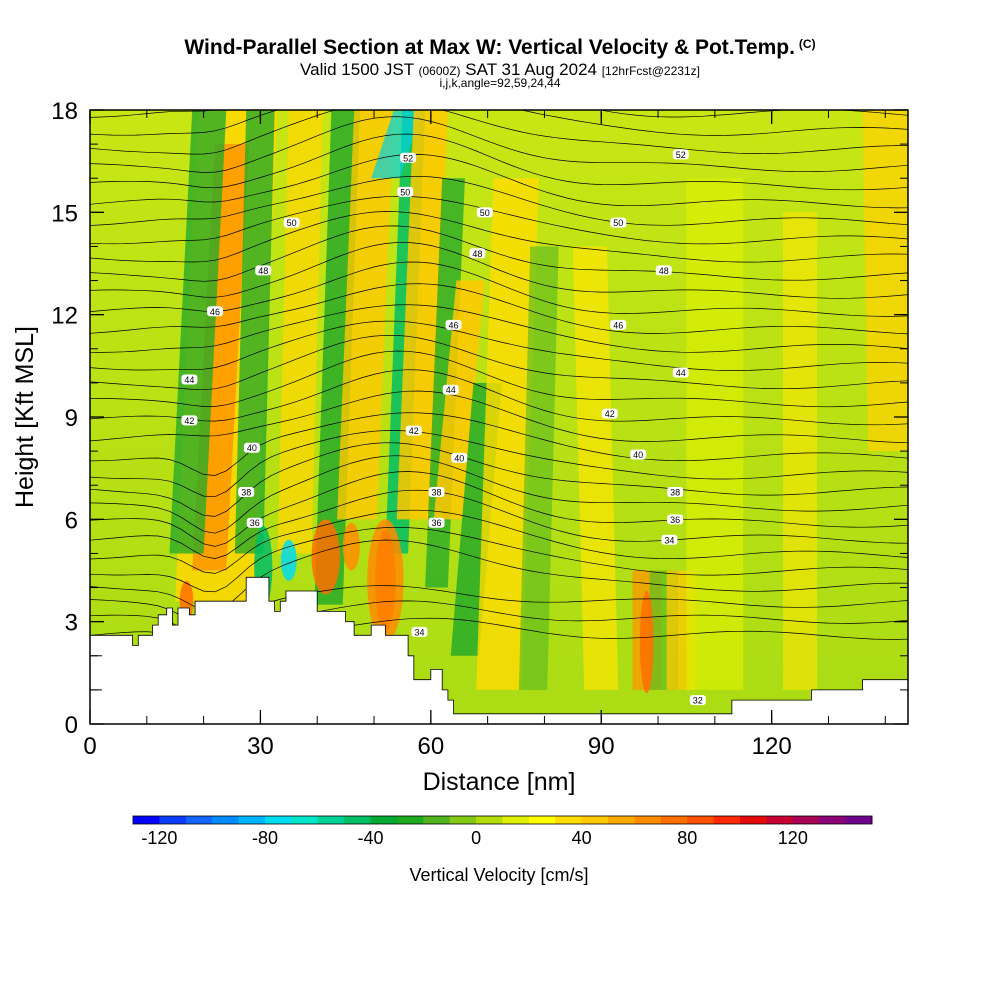  What do you see at coordinates (419, 632) in the screenshot?
I see `theta-label-text: 34` at bounding box center [419, 632].